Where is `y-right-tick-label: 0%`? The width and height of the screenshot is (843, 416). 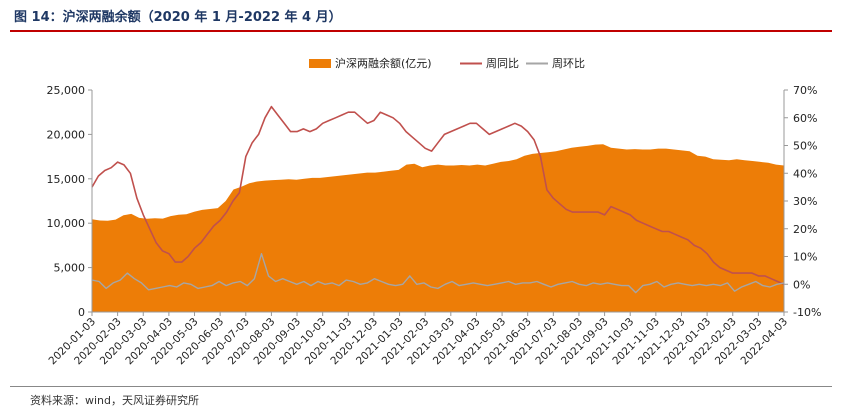
y-right-tick-label: 0% is located at coordinates (801, 284).